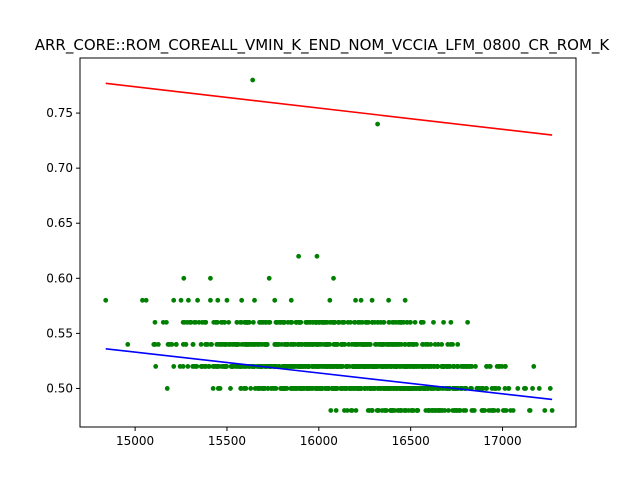 The height and width of the screenshot is (480, 640). Describe the element at coordinates (59, 388) in the screenshot. I see `y-tick-label: 0.50` at that location.